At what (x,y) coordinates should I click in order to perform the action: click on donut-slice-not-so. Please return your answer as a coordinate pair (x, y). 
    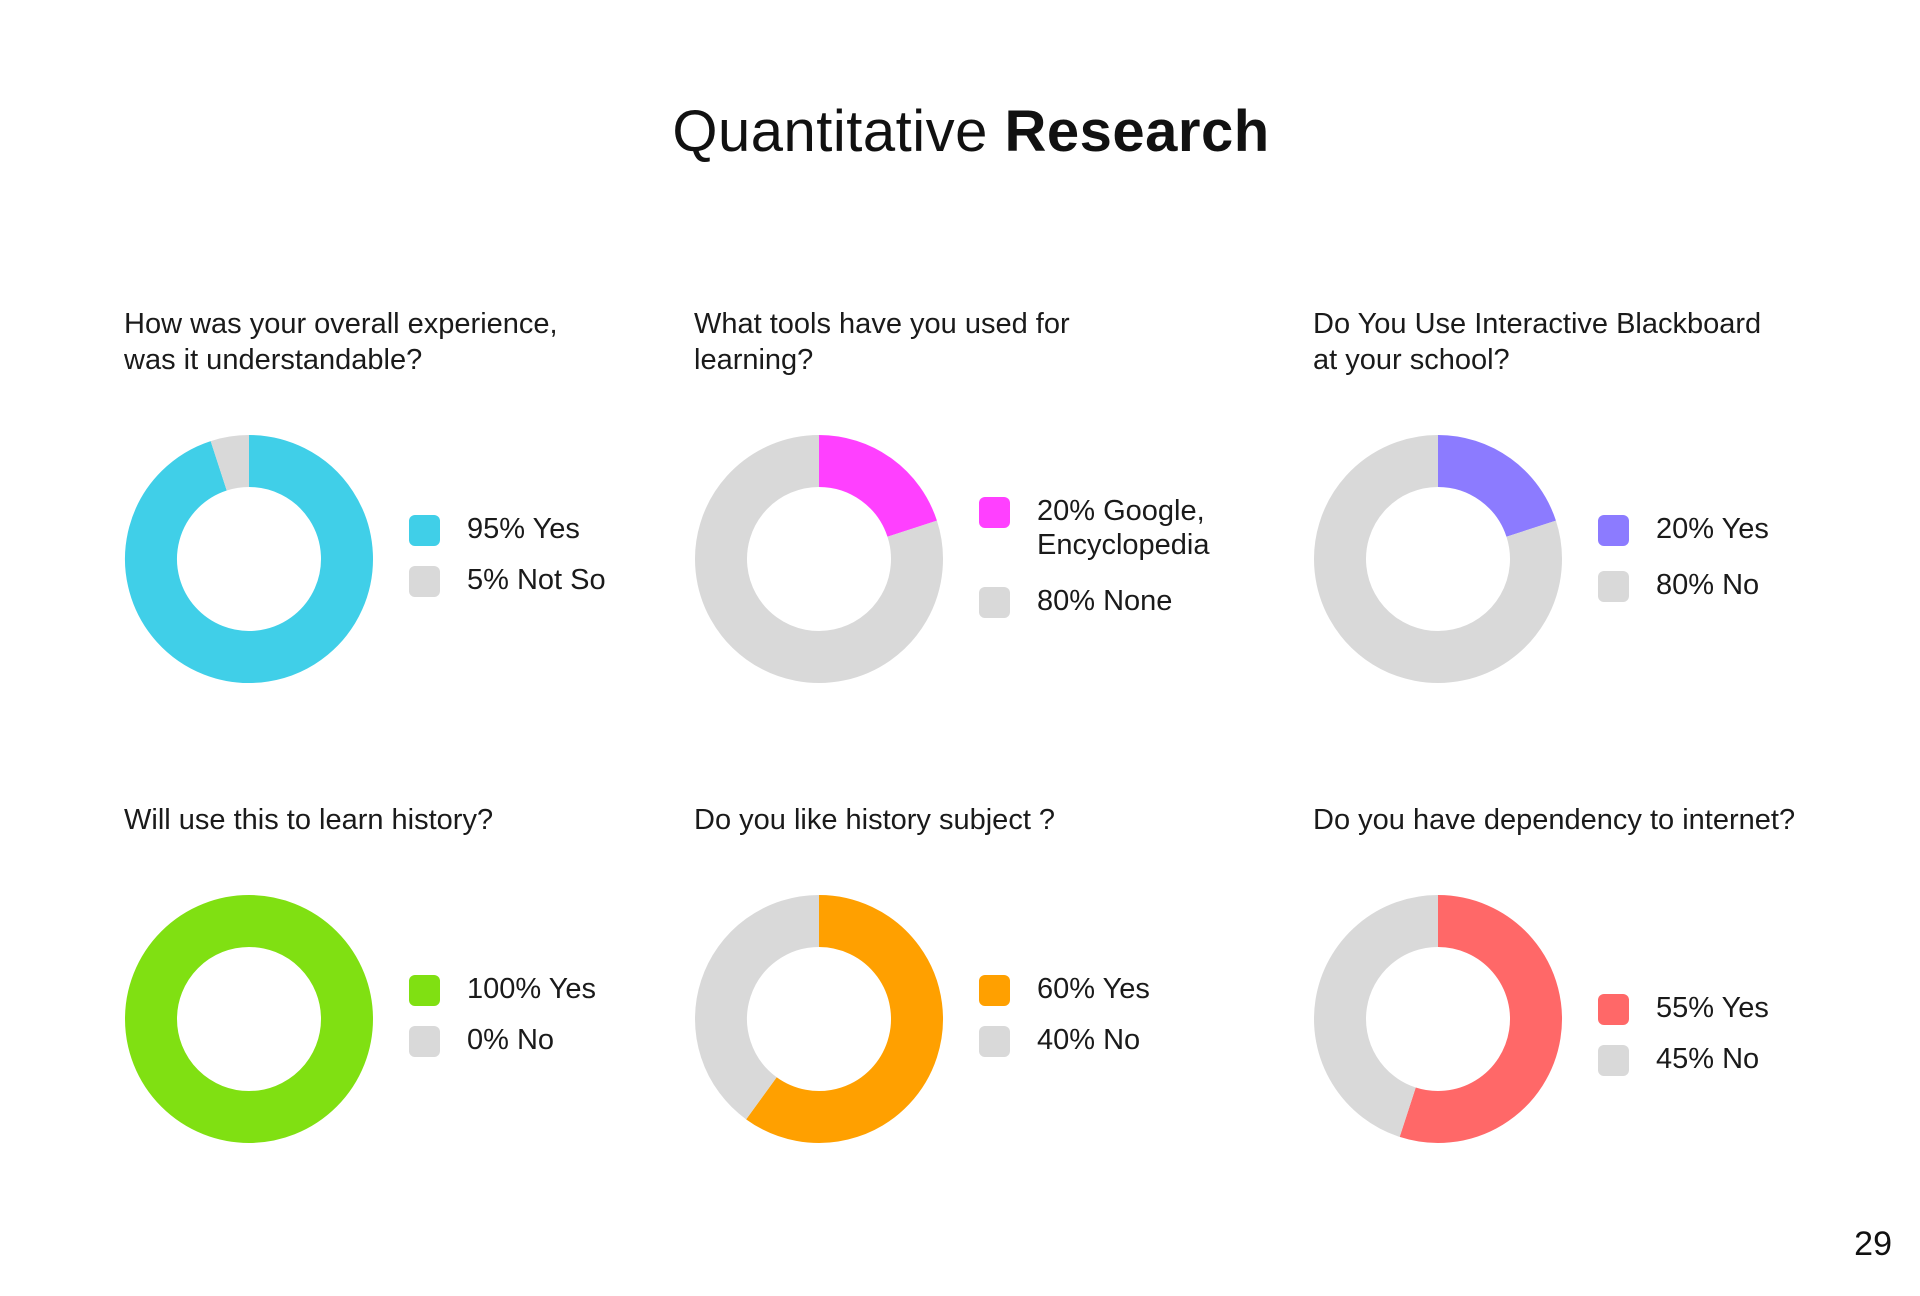
    Looking at the image, I should click on (230, 463).